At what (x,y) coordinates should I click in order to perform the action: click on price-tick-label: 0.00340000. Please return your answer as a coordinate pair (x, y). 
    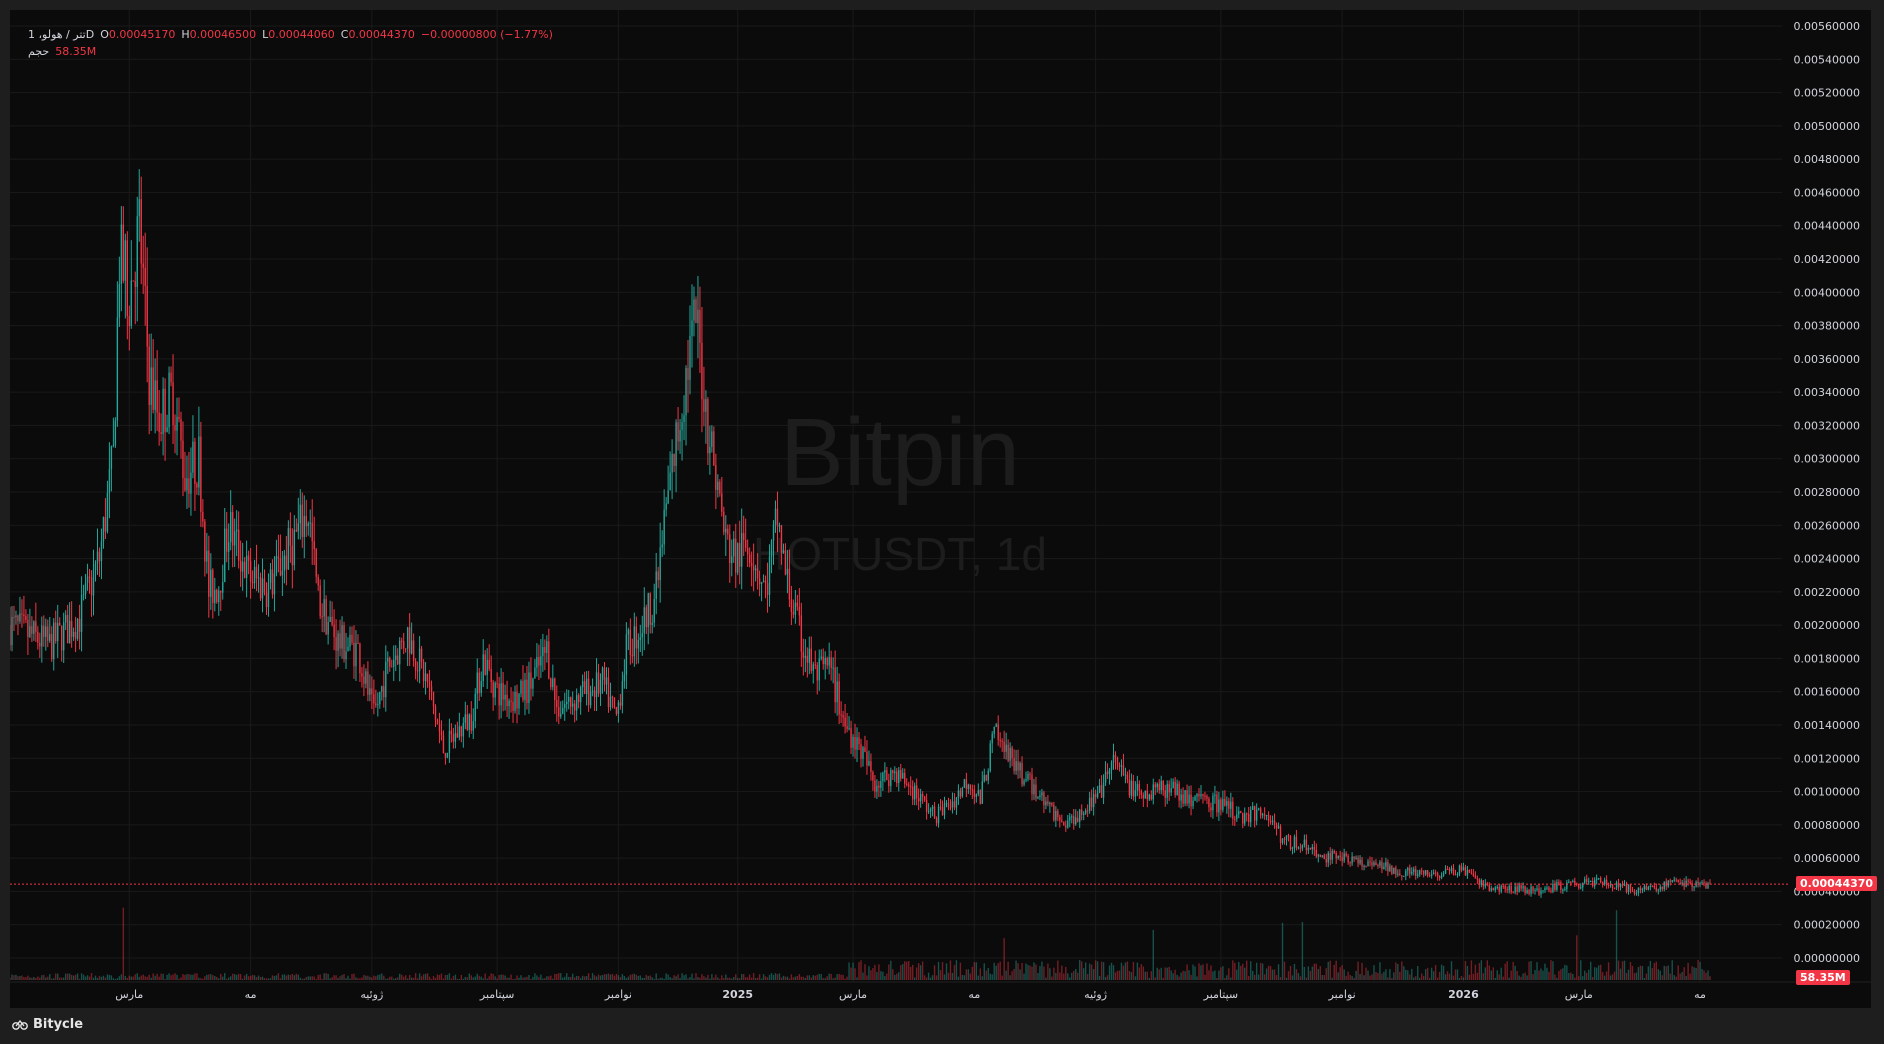
    Looking at the image, I should click on (1827, 392).